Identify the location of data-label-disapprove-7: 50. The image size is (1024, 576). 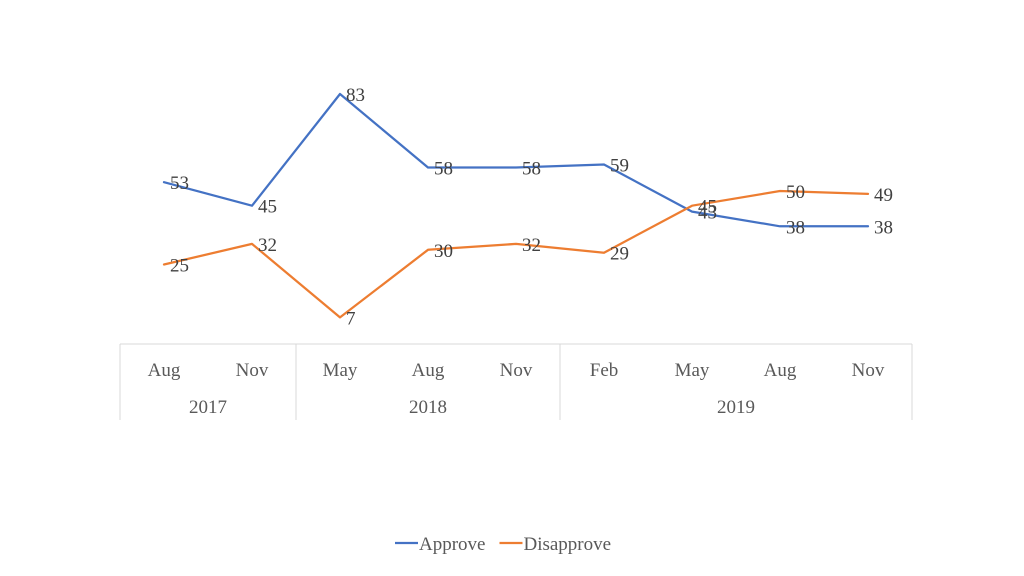
(795, 192).